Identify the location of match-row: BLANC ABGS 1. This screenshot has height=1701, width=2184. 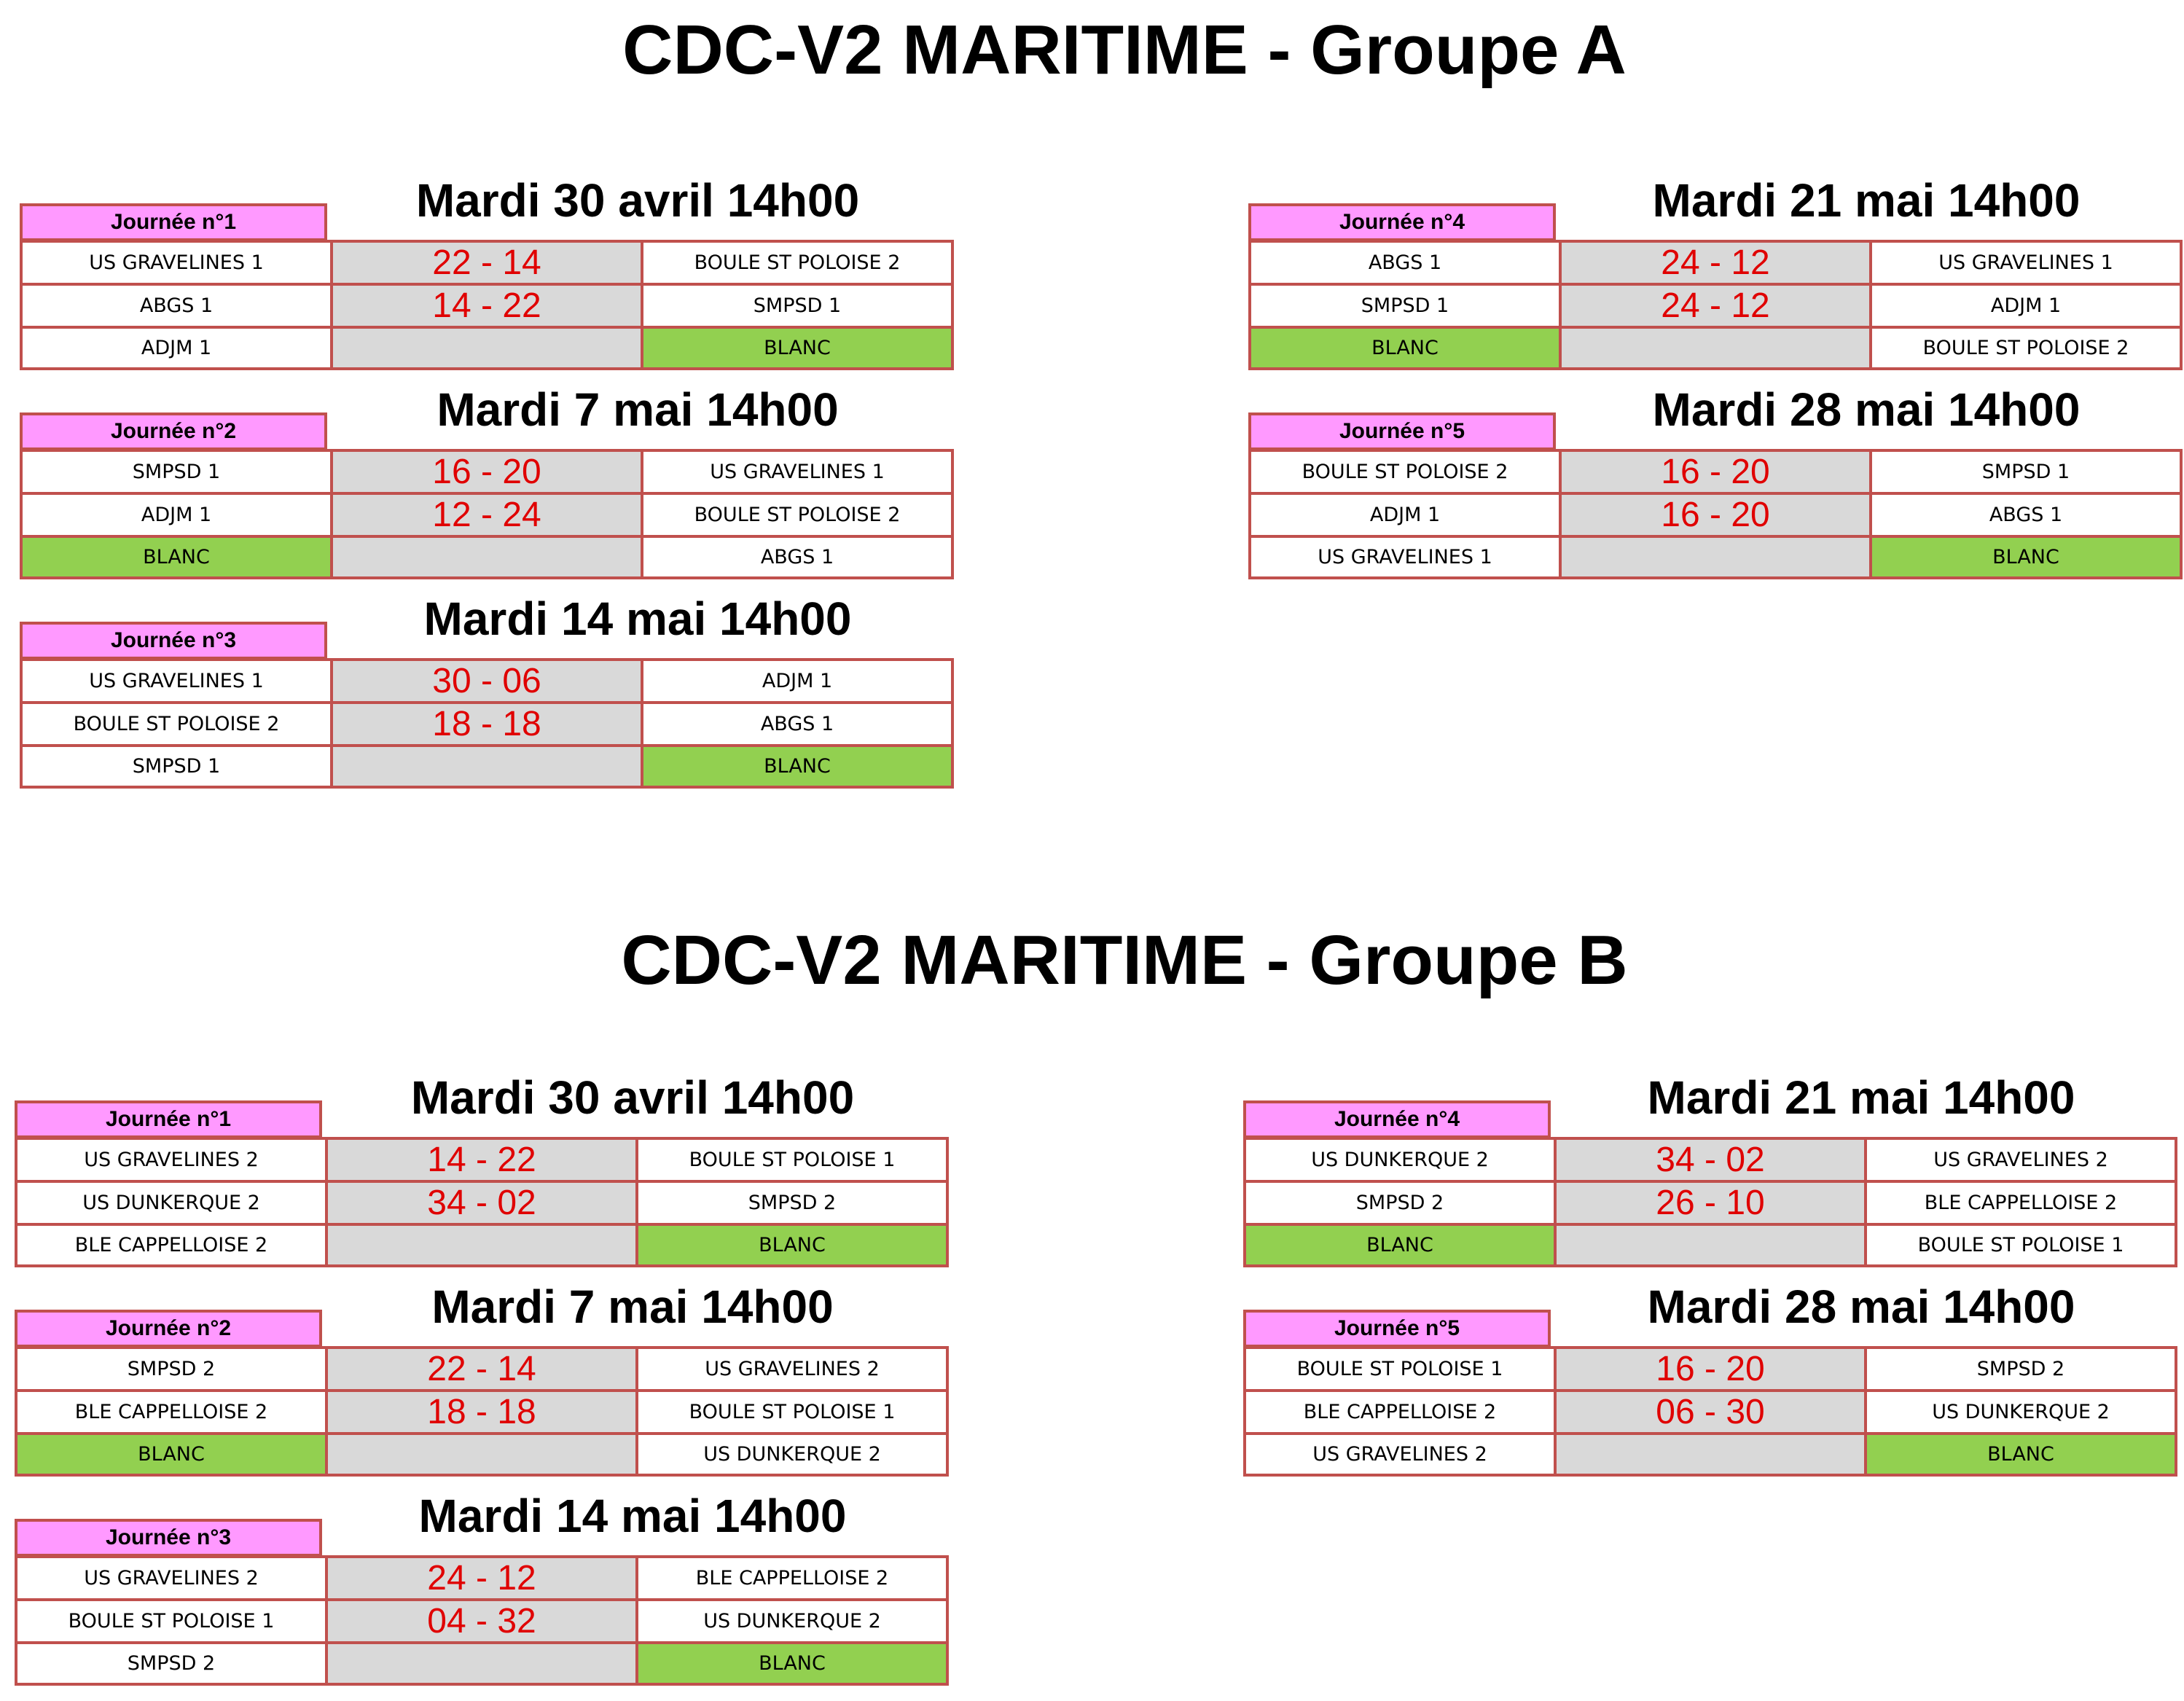
(487, 557).